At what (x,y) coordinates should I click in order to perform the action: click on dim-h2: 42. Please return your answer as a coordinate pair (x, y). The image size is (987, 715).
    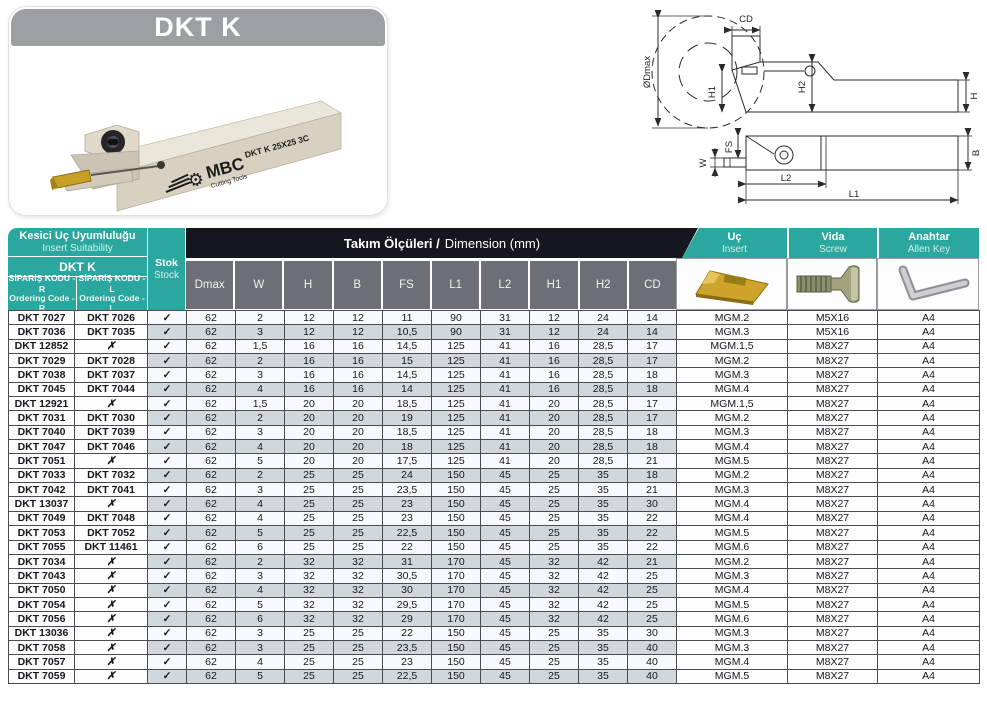
    Looking at the image, I should click on (603, 561).